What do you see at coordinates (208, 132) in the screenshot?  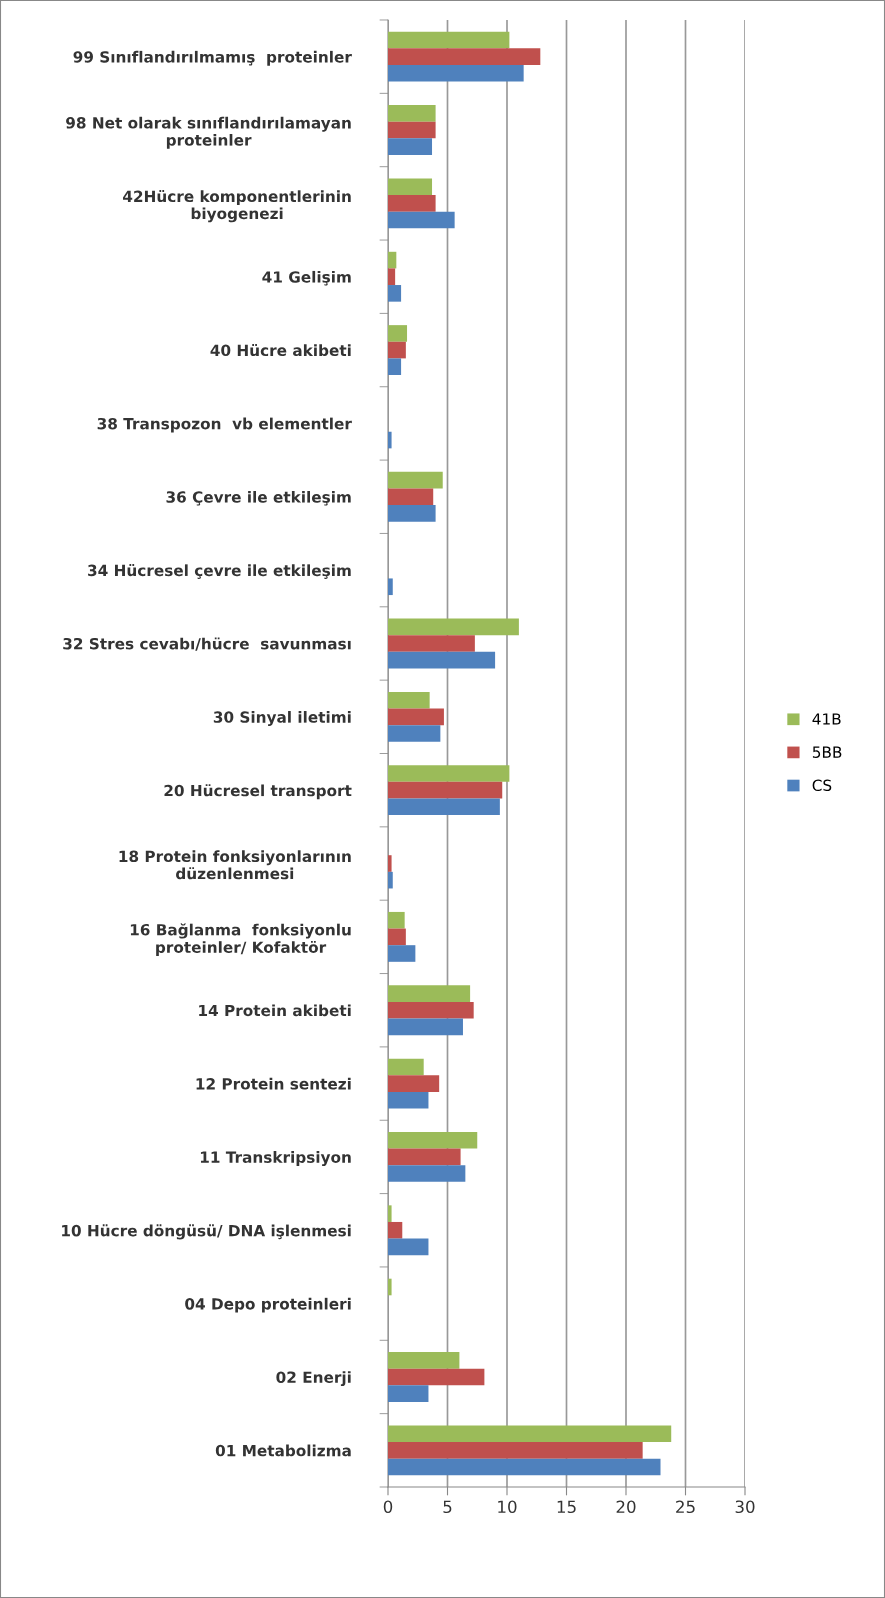 I see `y-tick-label: 98 Net olarak sınıflandırılamayan proteinler` at bounding box center [208, 132].